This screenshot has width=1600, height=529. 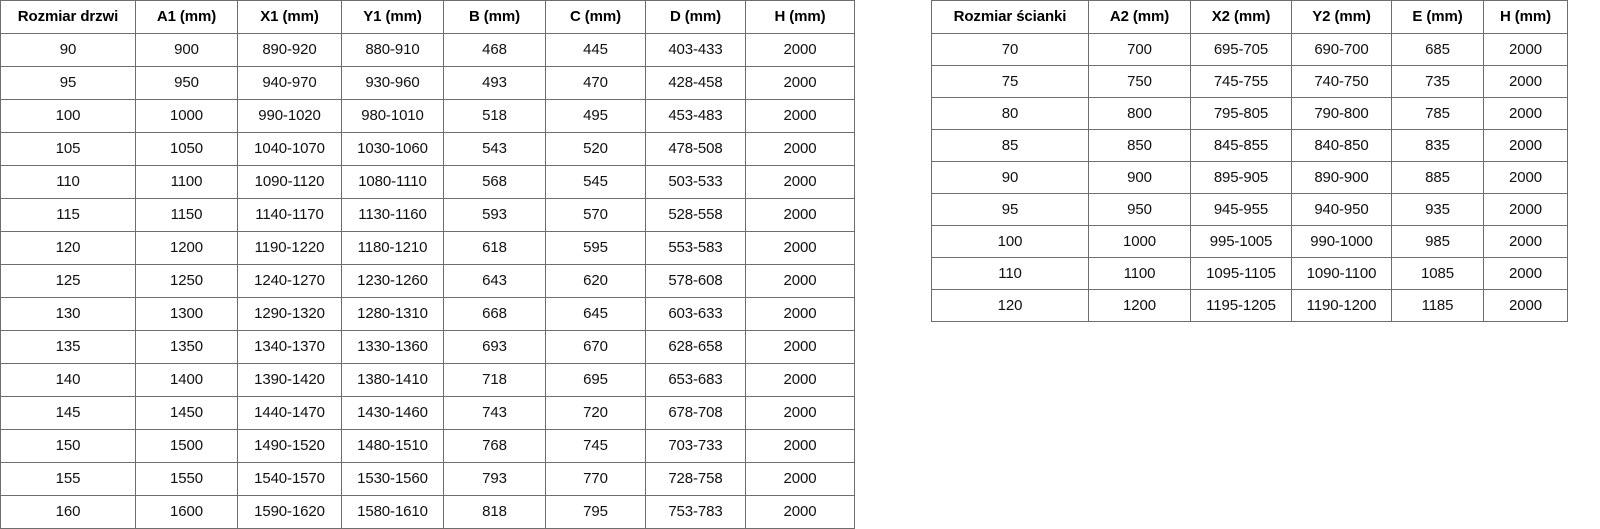 What do you see at coordinates (427, 83) in the screenshot?
I see `table-row: 95 950 940-970 930-960 493 470 428-458 2000` at bounding box center [427, 83].